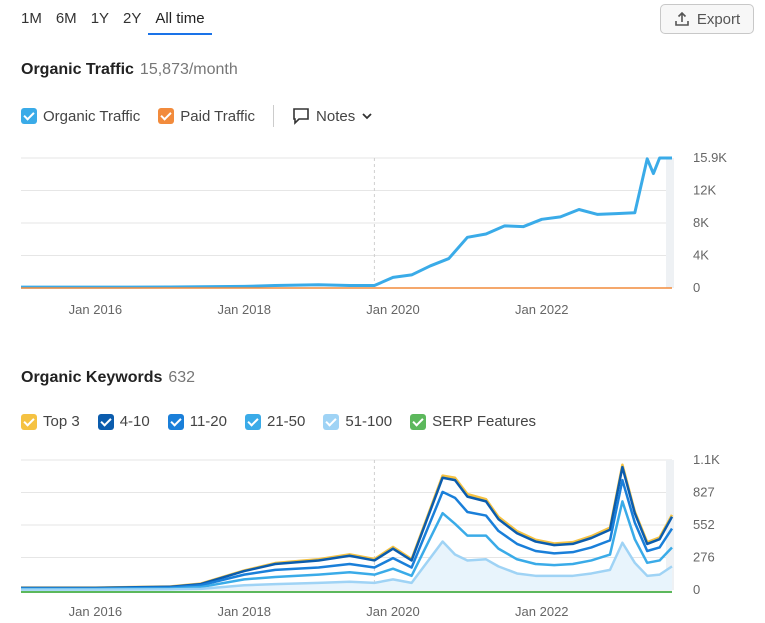 The width and height of the screenshot is (765, 623). What do you see at coordinates (218, 116) in the screenshot?
I see `legend-label: Paid Traffic` at bounding box center [218, 116].